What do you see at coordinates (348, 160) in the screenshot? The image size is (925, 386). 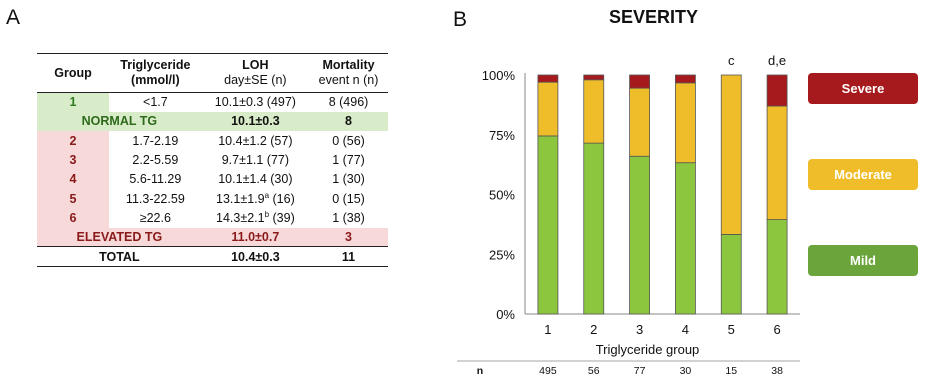 I see `mortality-cell: 1 (77)` at bounding box center [348, 160].